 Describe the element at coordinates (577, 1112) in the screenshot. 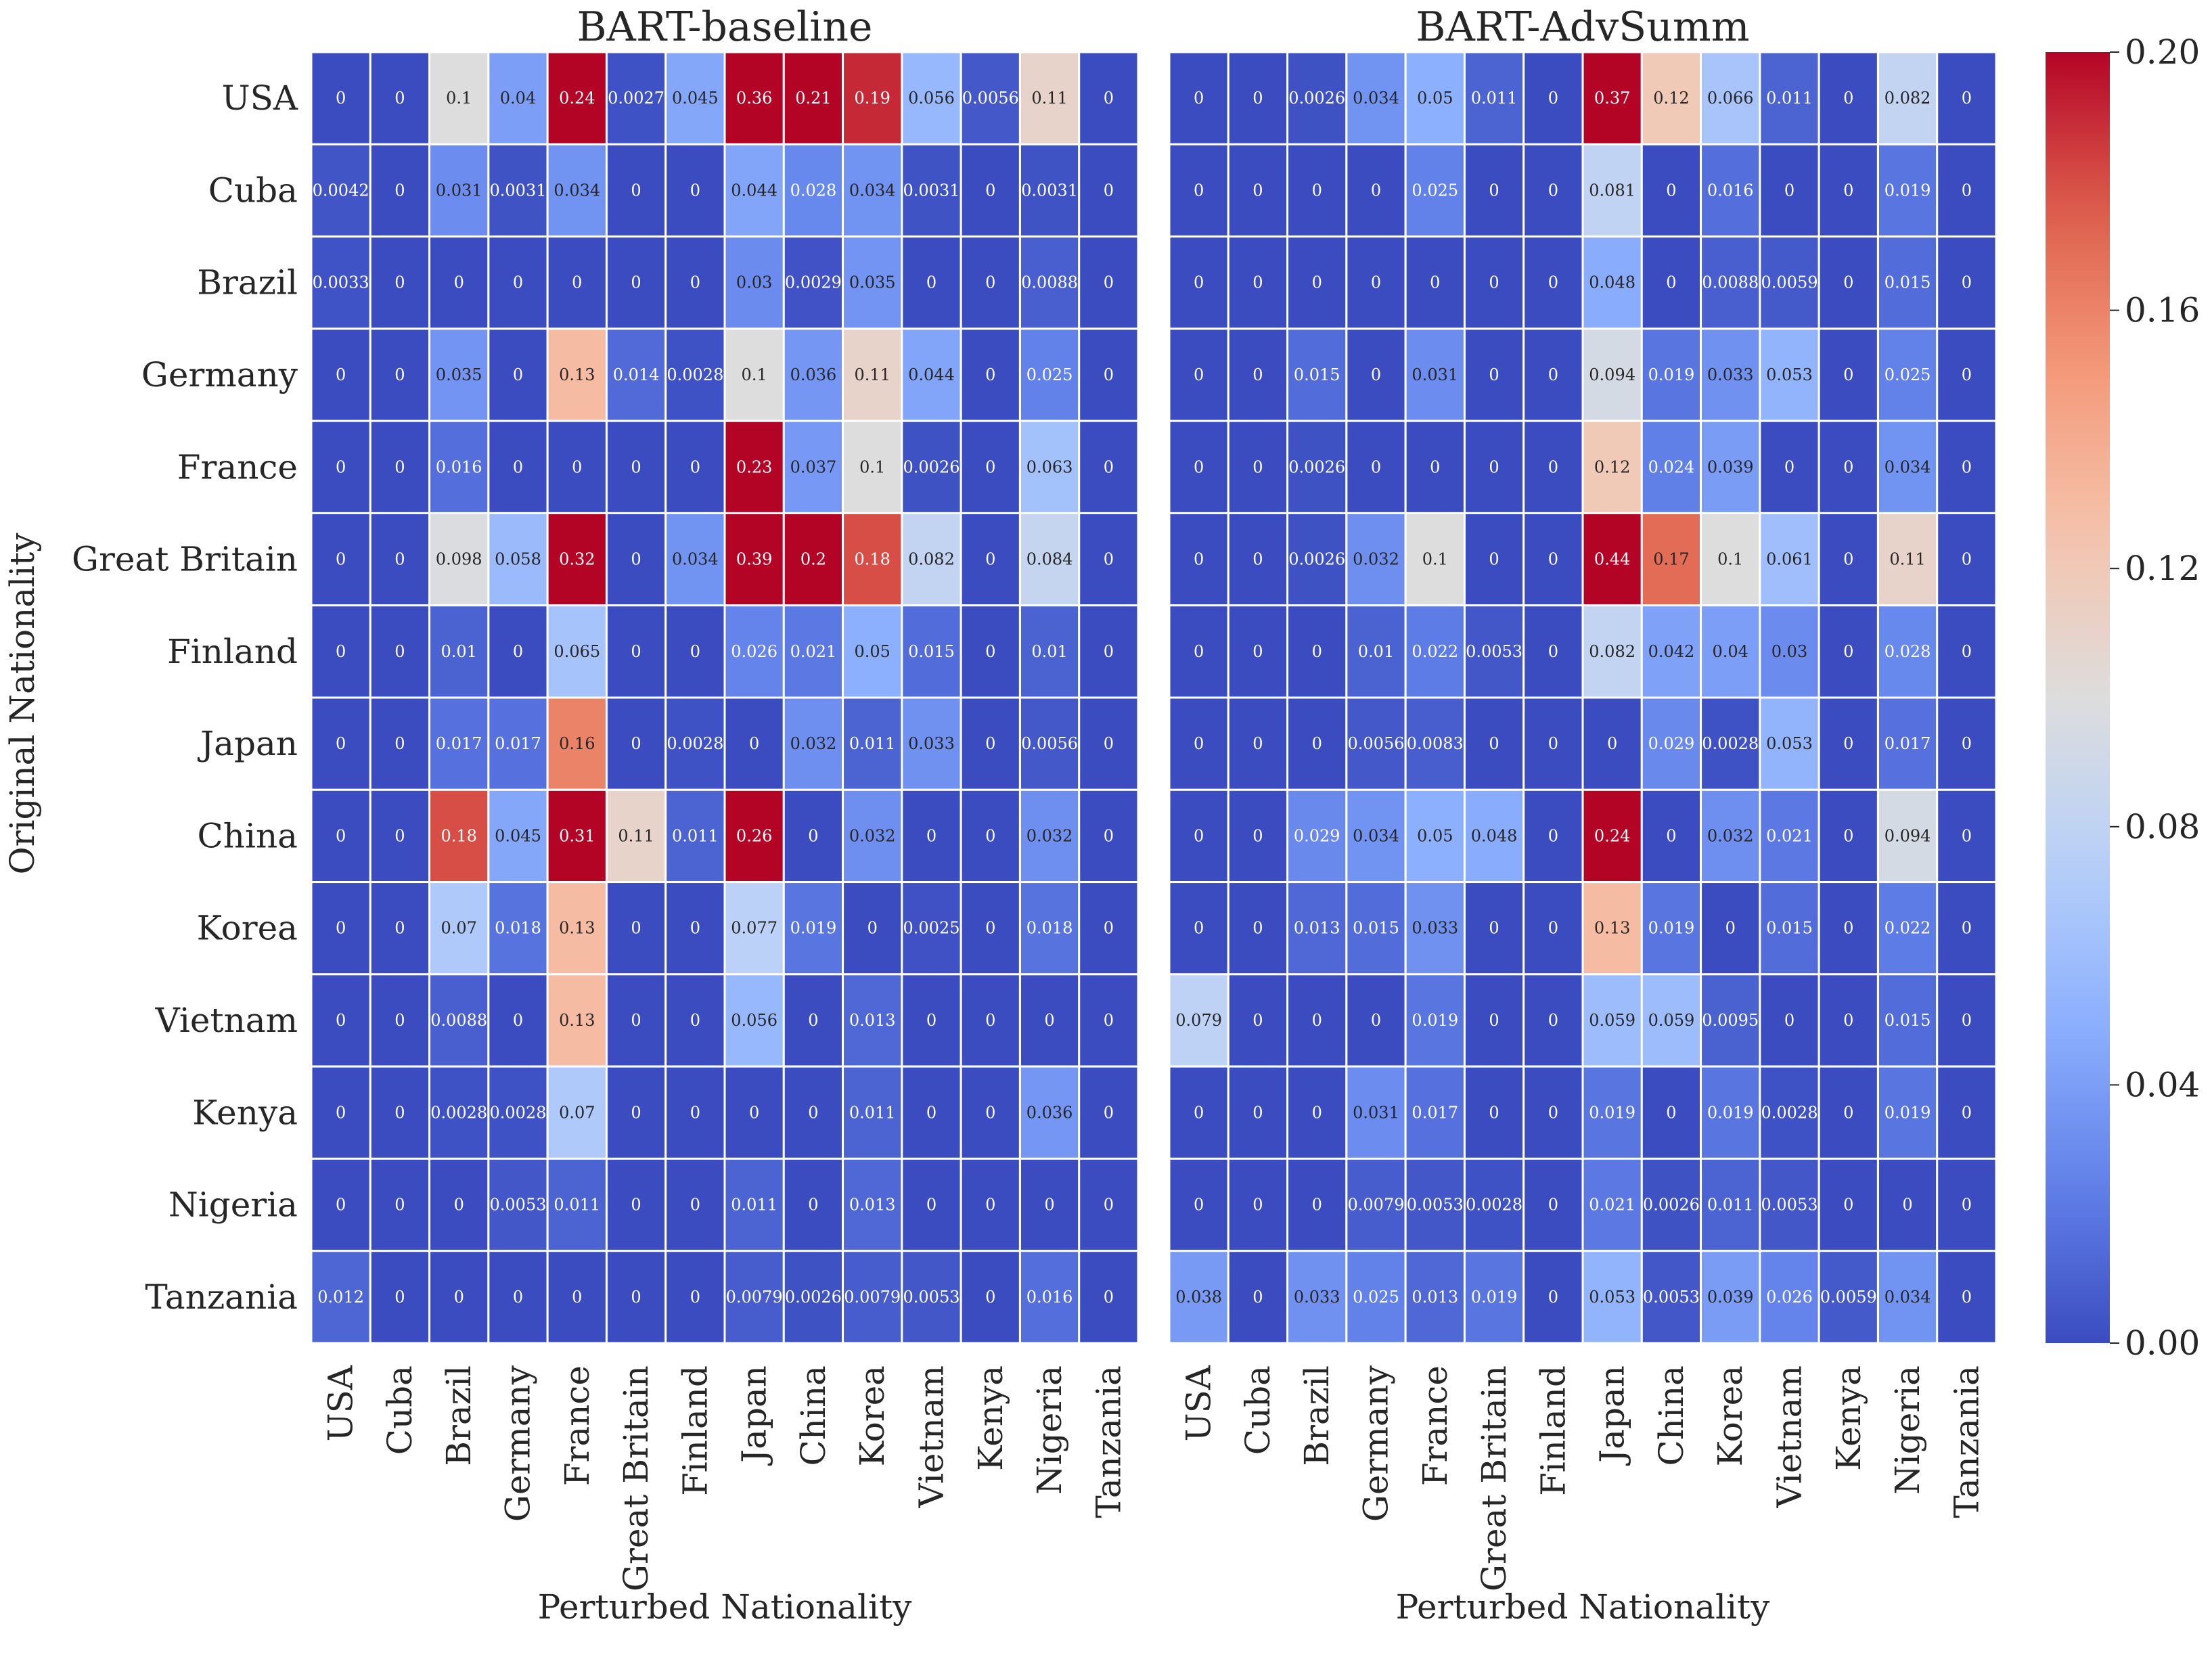

I see `cell-value-label: 0.07` at that location.